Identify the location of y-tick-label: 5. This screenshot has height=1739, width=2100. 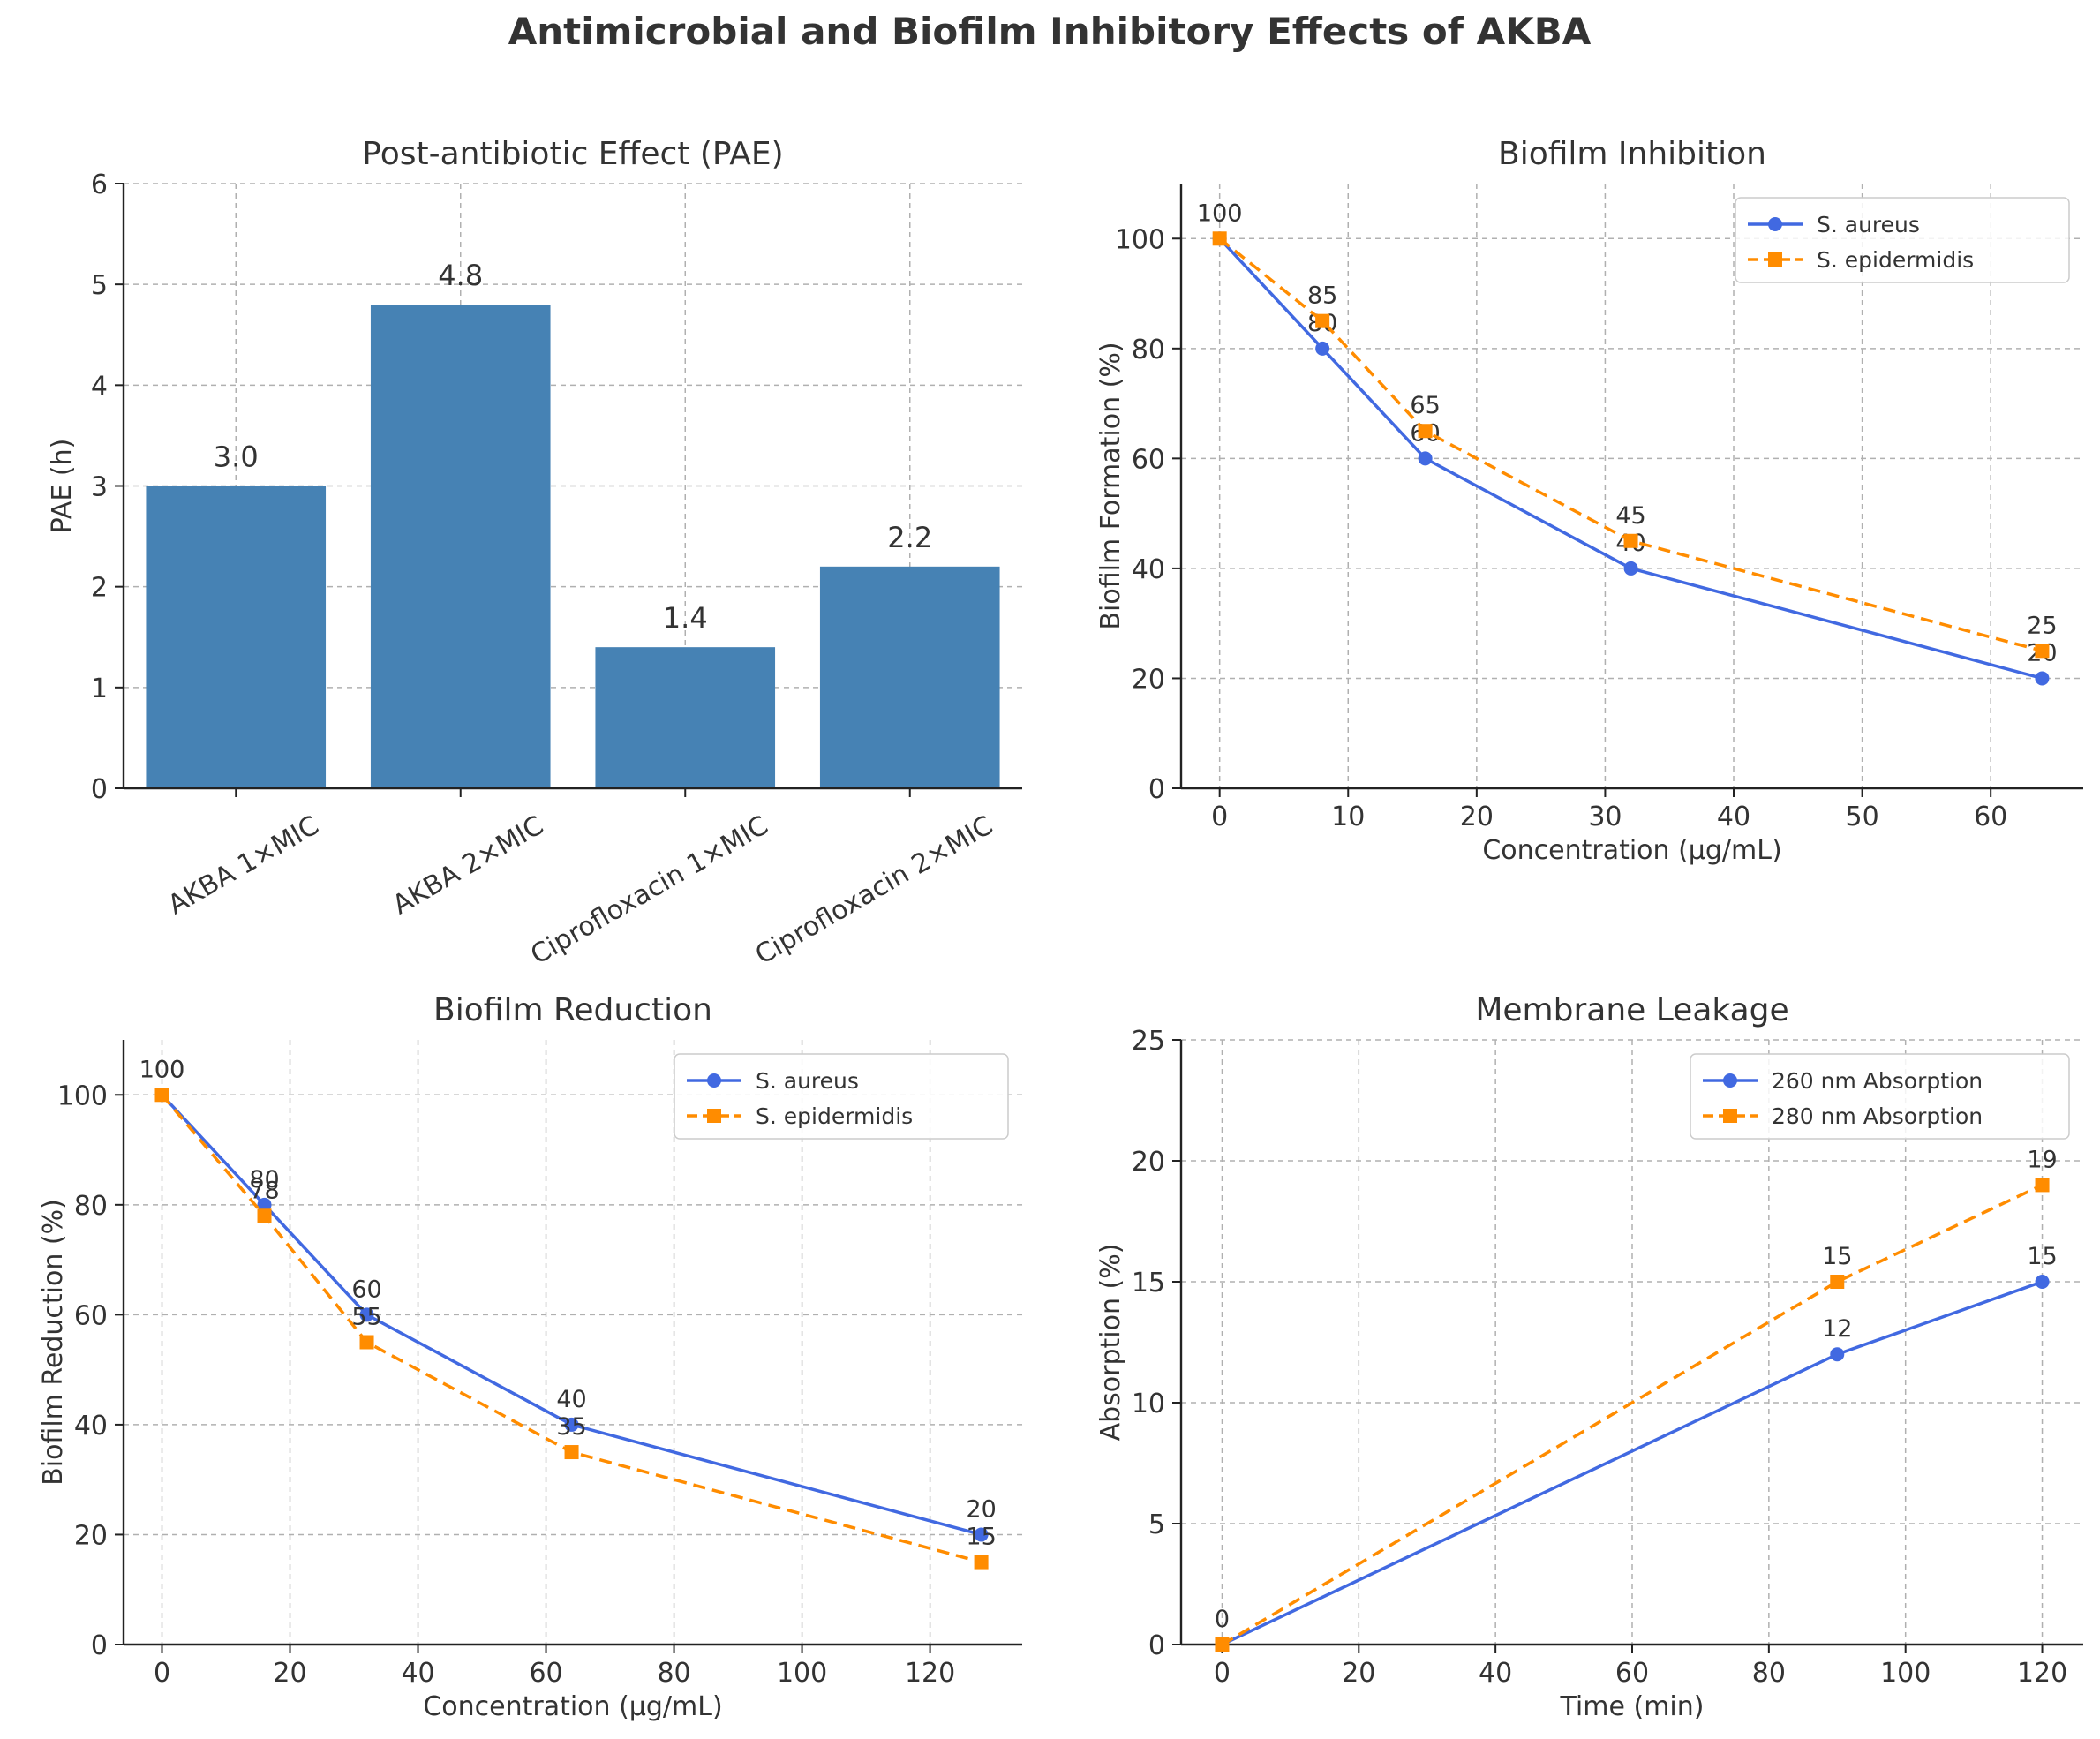
(1156, 1524).